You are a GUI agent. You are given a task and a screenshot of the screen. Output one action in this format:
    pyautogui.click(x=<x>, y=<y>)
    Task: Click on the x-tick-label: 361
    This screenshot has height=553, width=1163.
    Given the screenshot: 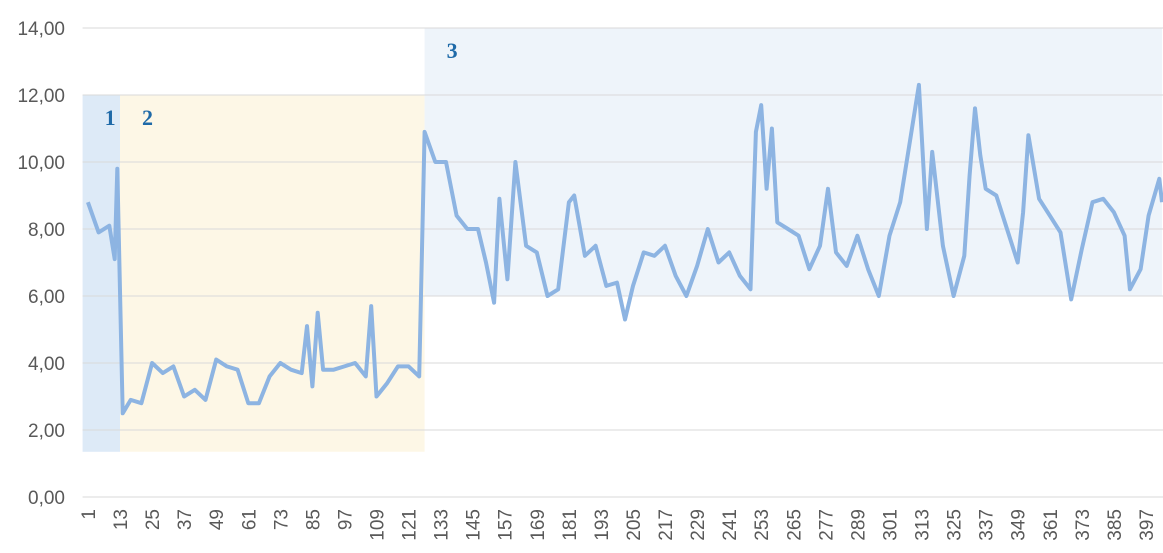 What is the action you would take?
    pyautogui.click(x=1051, y=525)
    